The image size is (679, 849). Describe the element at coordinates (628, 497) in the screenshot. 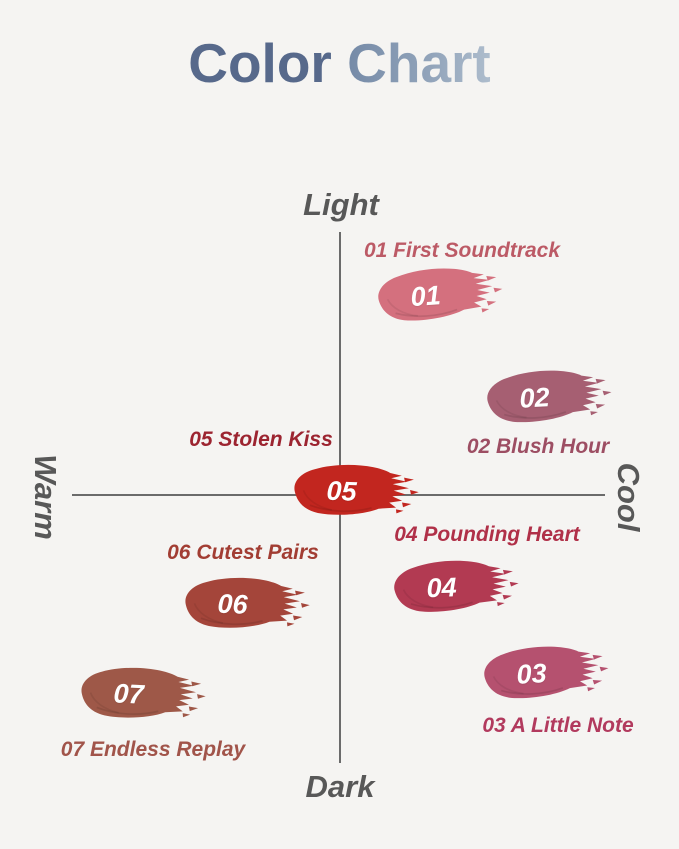

I see `axis-label-cool: Cool` at that location.